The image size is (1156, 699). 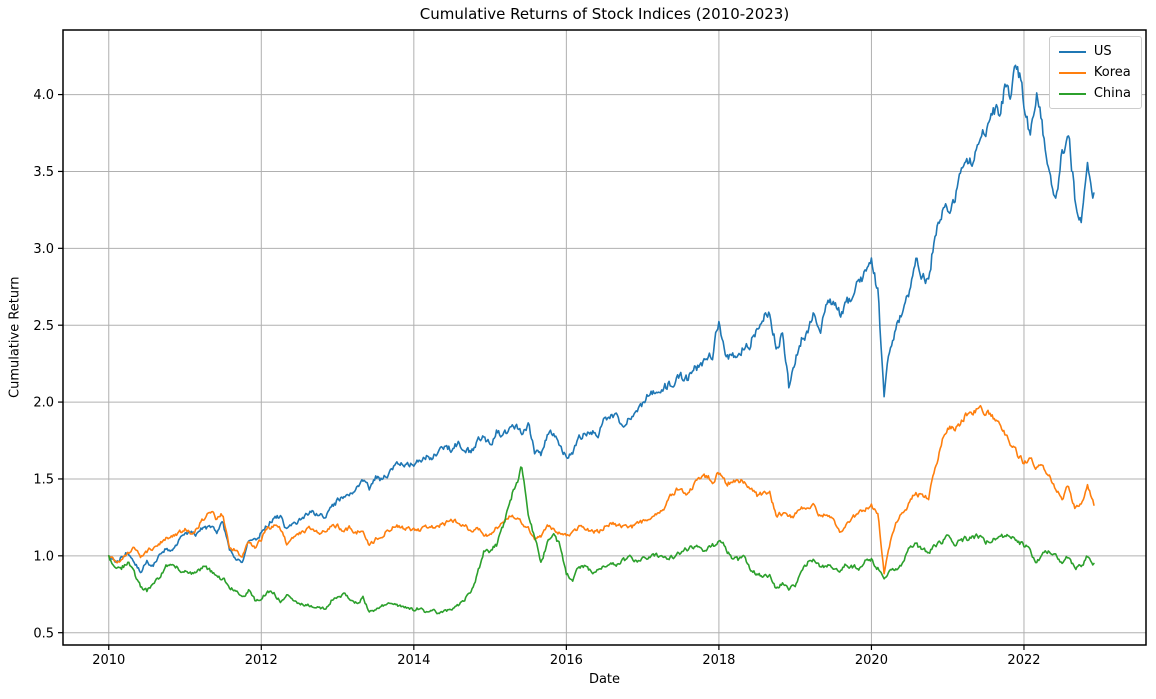 What do you see at coordinates (1112, 93) in the screenshot?
I see `legend-label-china: China` at bounding box center [1112, 93].